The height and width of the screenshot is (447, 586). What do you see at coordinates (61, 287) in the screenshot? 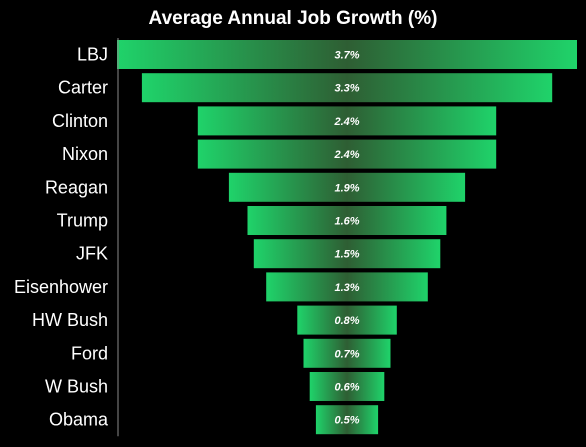
I see `category-label: Eisenhower` at bounding box center [61, 287].